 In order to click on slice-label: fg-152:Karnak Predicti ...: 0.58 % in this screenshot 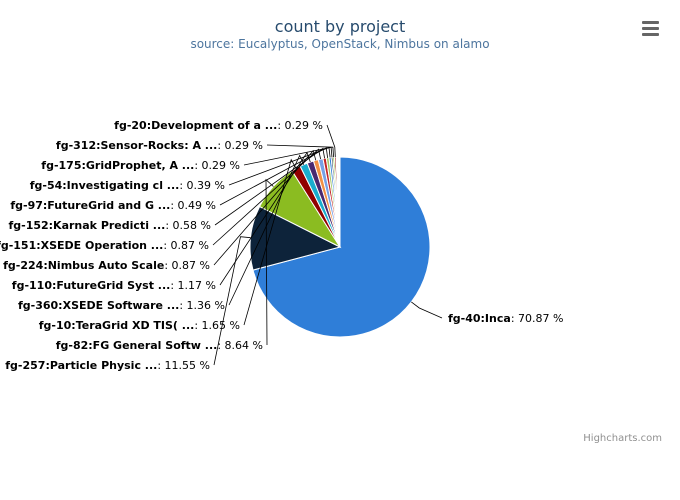, I will do `click(109, 225)`.